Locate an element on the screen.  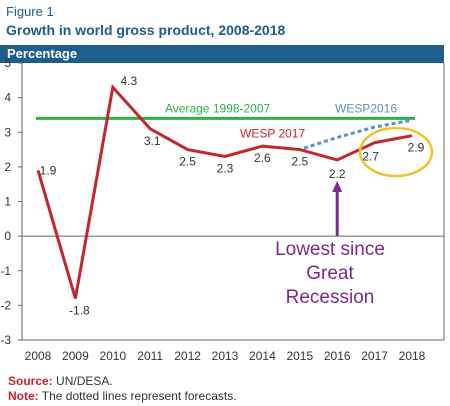
y-tick-label: 0 is located at coordinates (7, 236).